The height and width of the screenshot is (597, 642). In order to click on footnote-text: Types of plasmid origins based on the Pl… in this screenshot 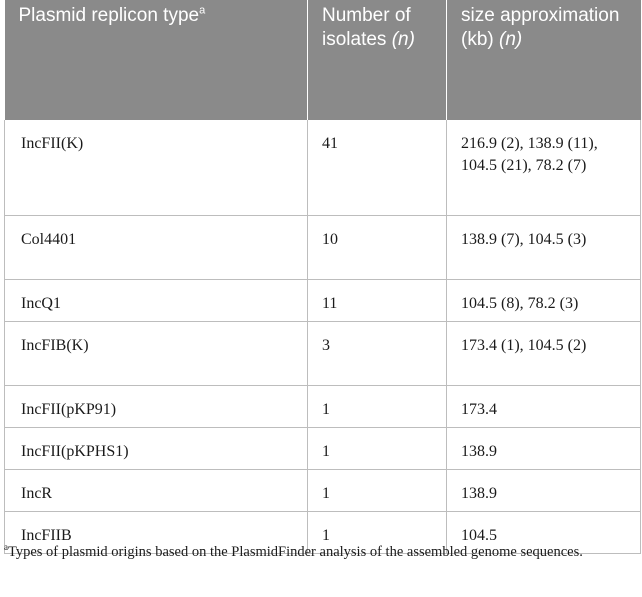, I will do `click(295, 552)`.